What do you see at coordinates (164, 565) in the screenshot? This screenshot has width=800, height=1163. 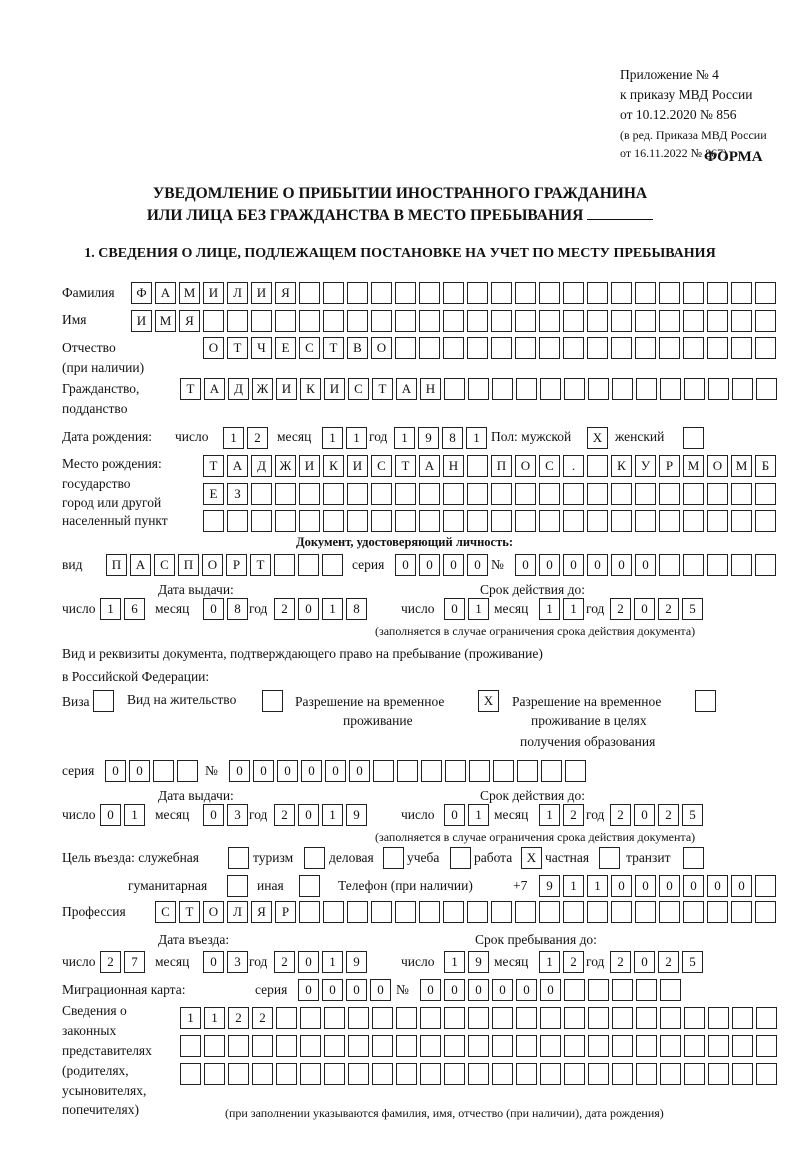 I see `char-box-doc-kind: С` at bounding box center [164, 565].